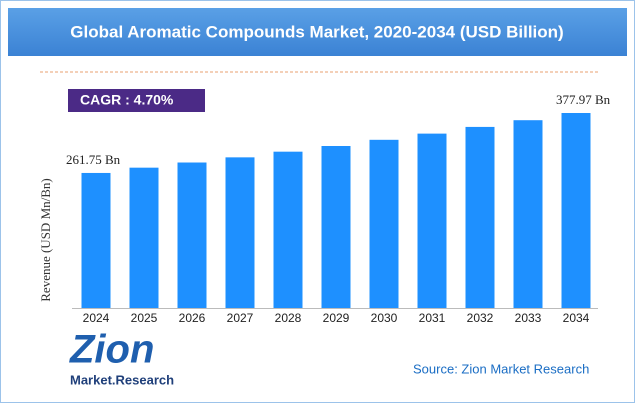 This screenshot has width=635, height=403. What do you see at coordinates (528, 318) in the screenshot?
I see `x-tick-label: 2033` at bounding box center [528, 318].